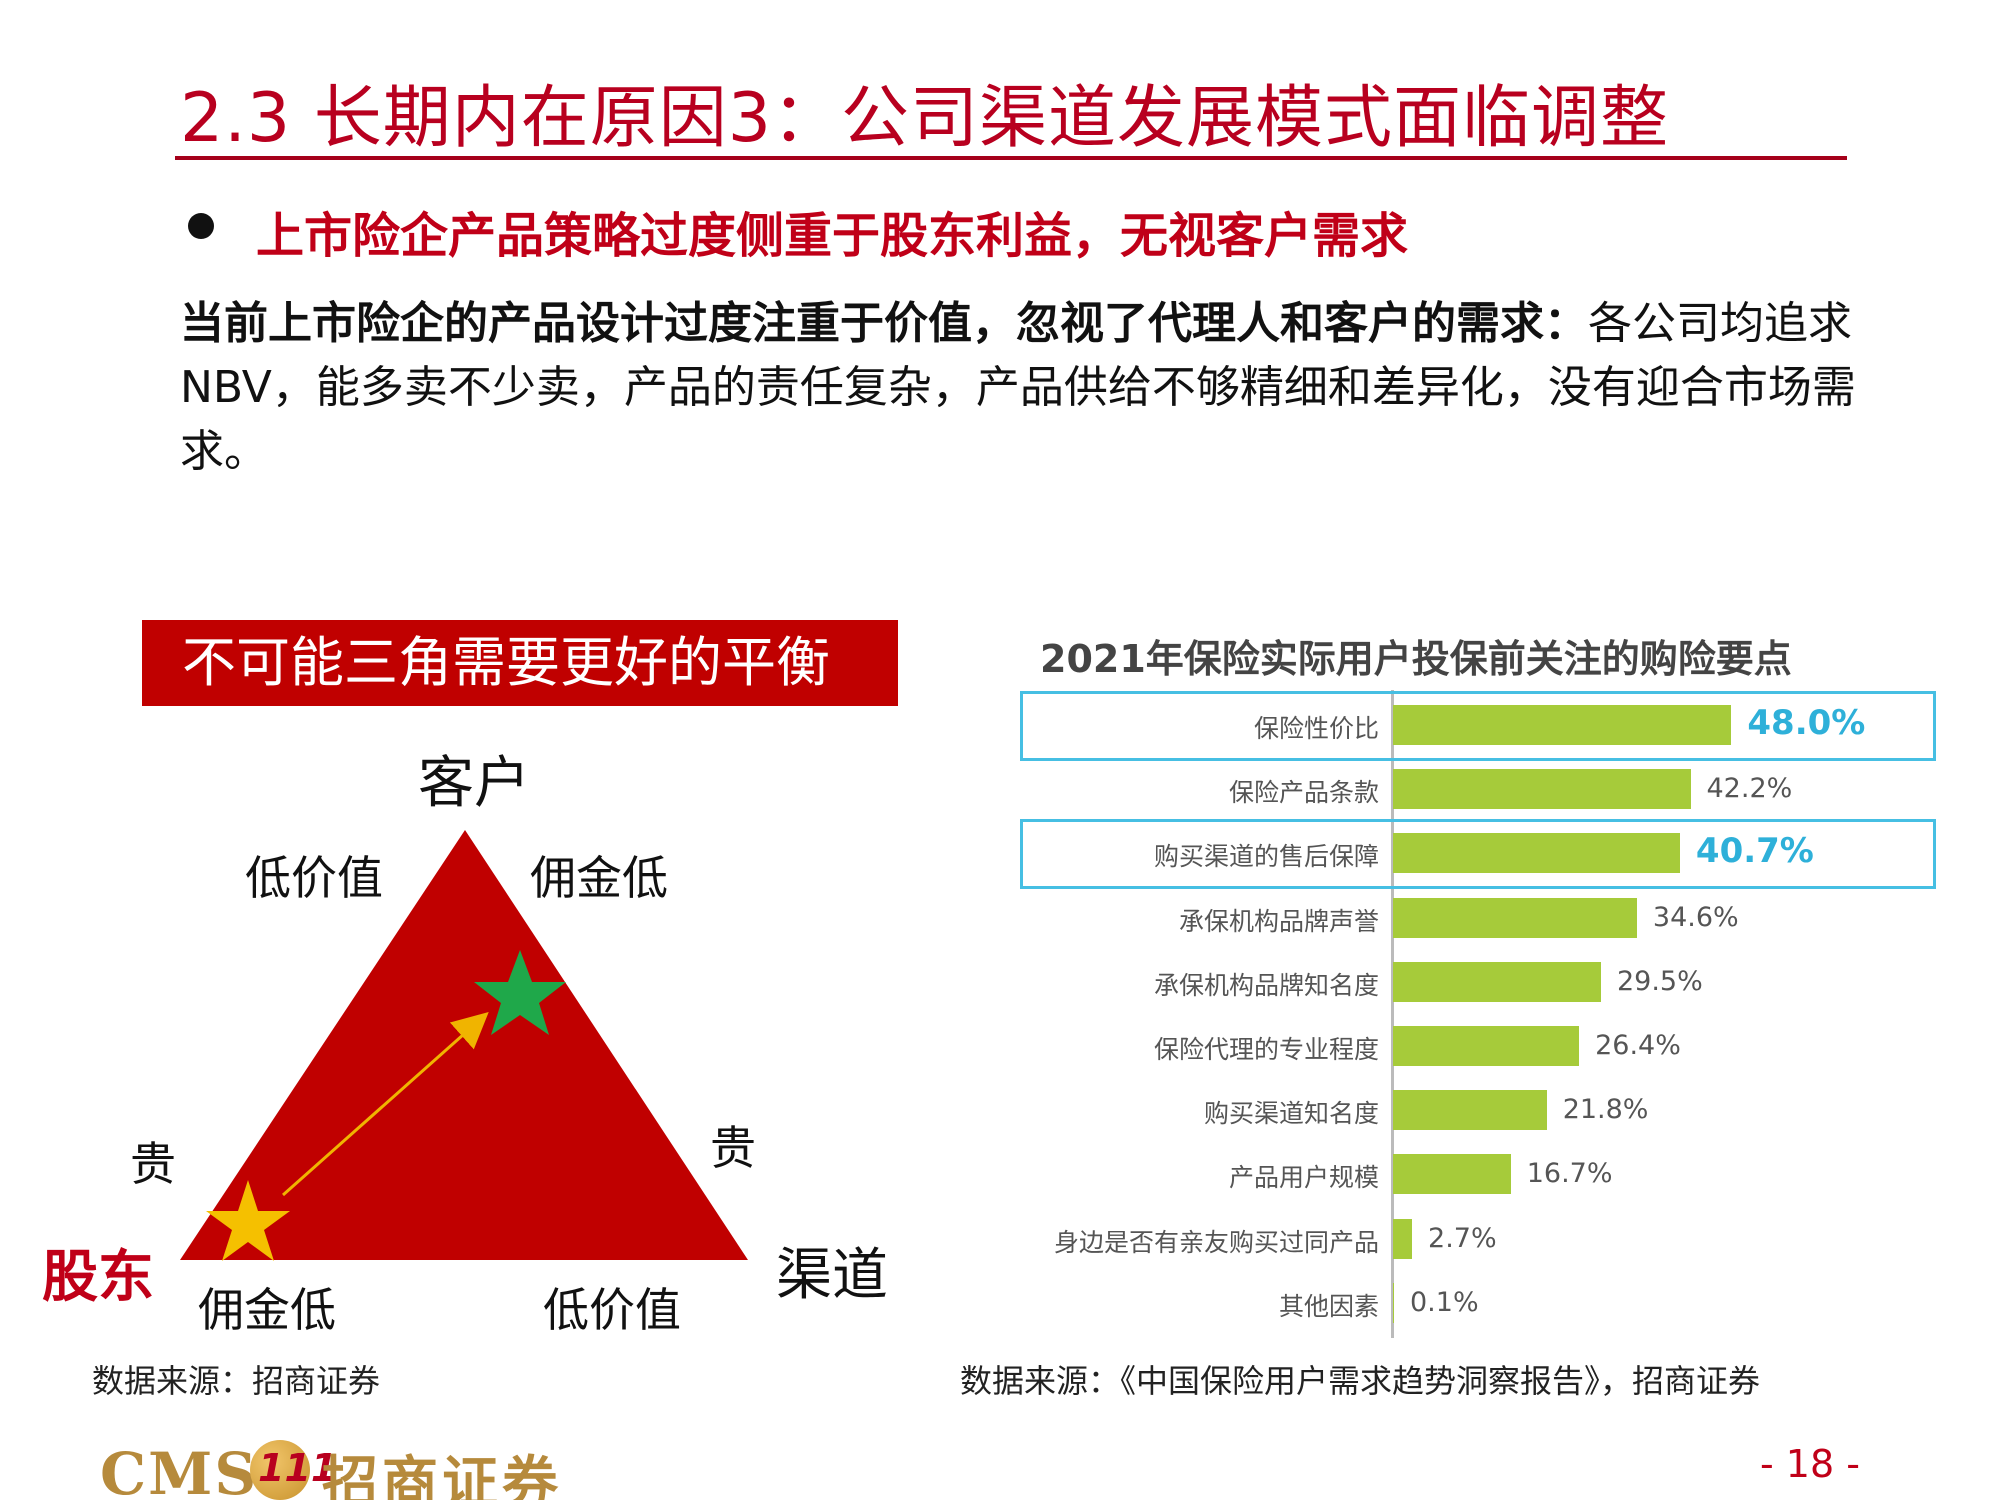 The image size is (2000, 1500). I want to click on vertex-label-shareholder: 股东, so click(98, 1277).